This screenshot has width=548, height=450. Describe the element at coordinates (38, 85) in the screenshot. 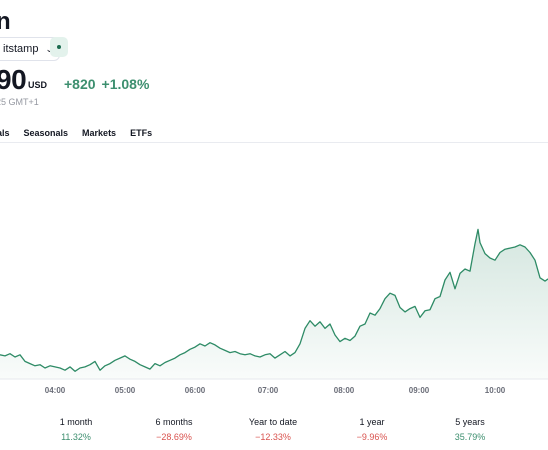

I see `currency-label: USD` at that location.